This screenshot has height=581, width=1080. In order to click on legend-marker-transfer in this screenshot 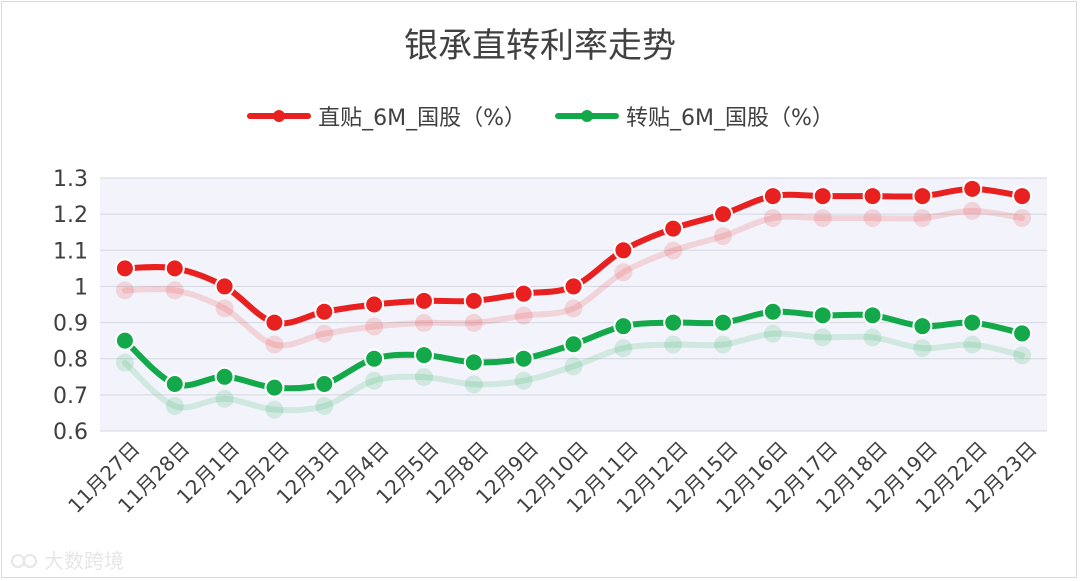, I will do `click(587, 116)`.